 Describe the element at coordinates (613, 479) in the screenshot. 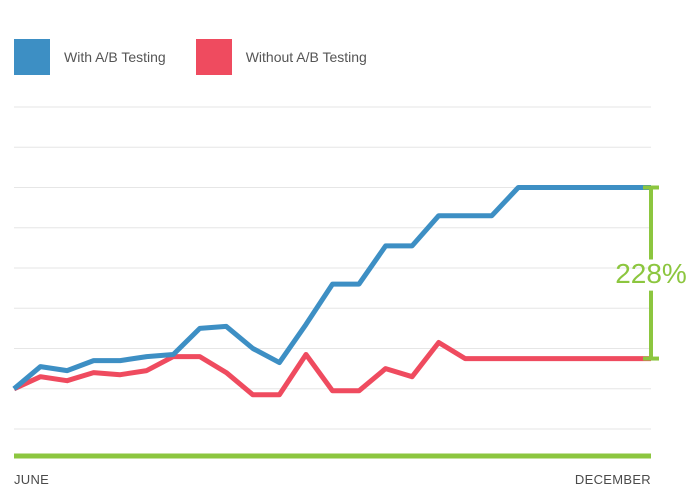

I see `x-axis-label-end: DECEMBER` at that location.